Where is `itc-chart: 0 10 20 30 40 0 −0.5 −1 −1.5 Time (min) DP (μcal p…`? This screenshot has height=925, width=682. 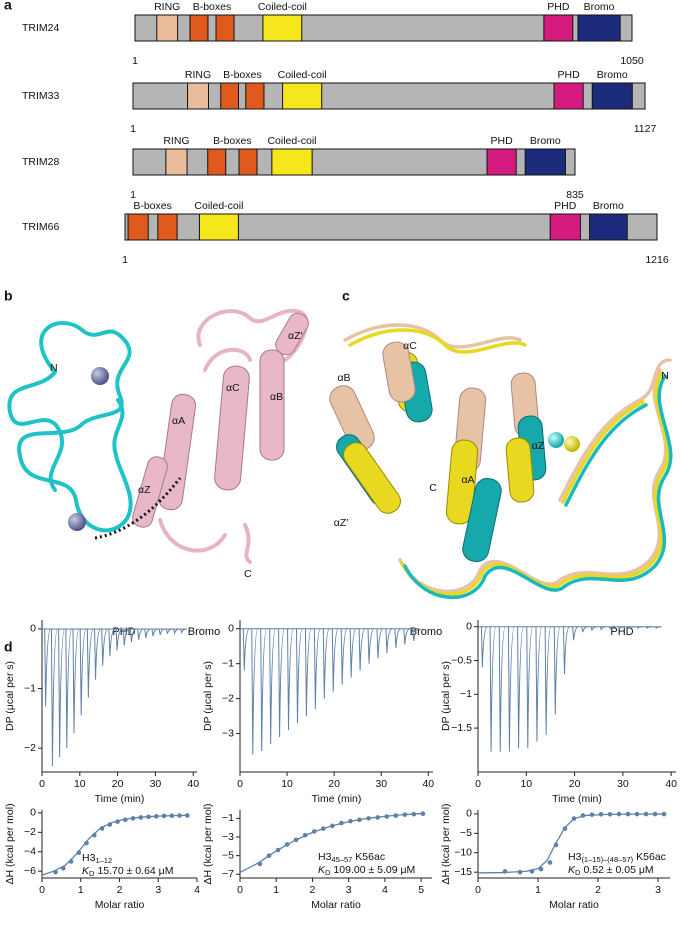
itc-chart: 0 10 20 30 40 0 −0.5 −1 −1.5 Time (min) DP (μcal p… is located at coordinates (558, 712).